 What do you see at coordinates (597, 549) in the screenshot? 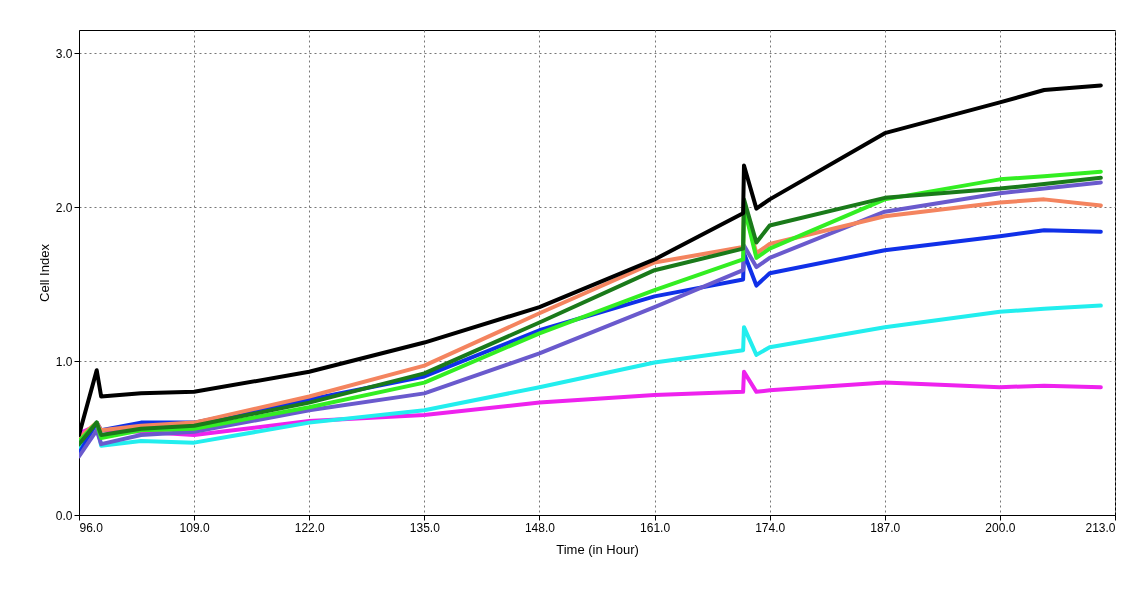
I see `x-axis-title: Time (in Hour)` at bounding box center [597, 549].